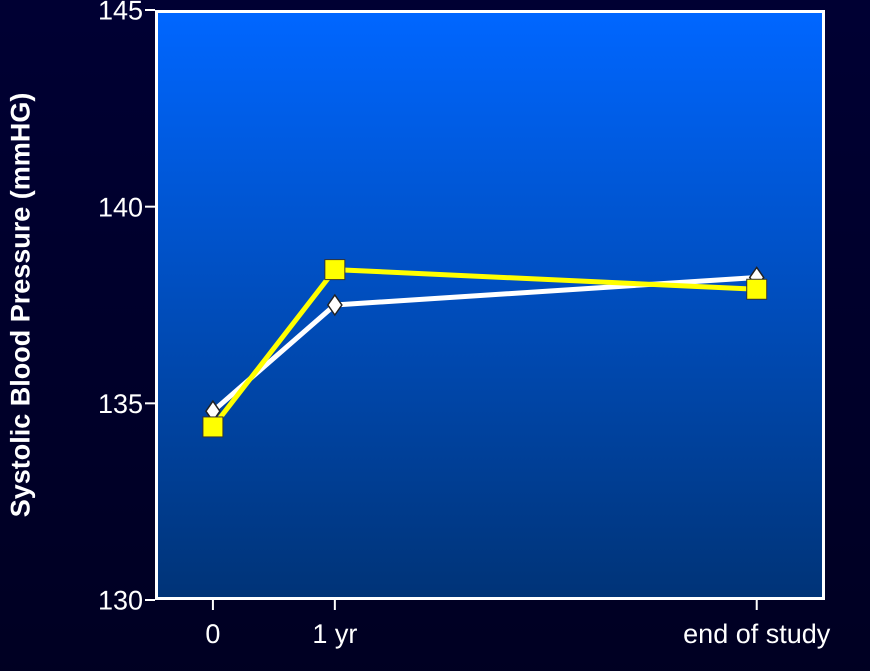 The width and height of the screenshot is (870, 671). Describe the element at coordinates (120, 601) in the screenshot. I see `y-tick-label: 130` at that location.